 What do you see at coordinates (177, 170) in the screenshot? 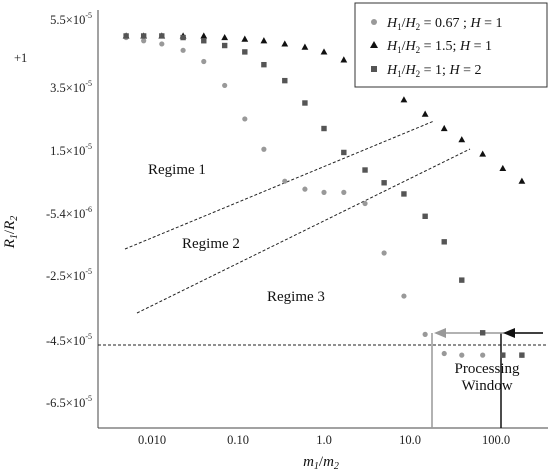
I see `regime-1-label: Regime 1` at bounding box center [177, 170].